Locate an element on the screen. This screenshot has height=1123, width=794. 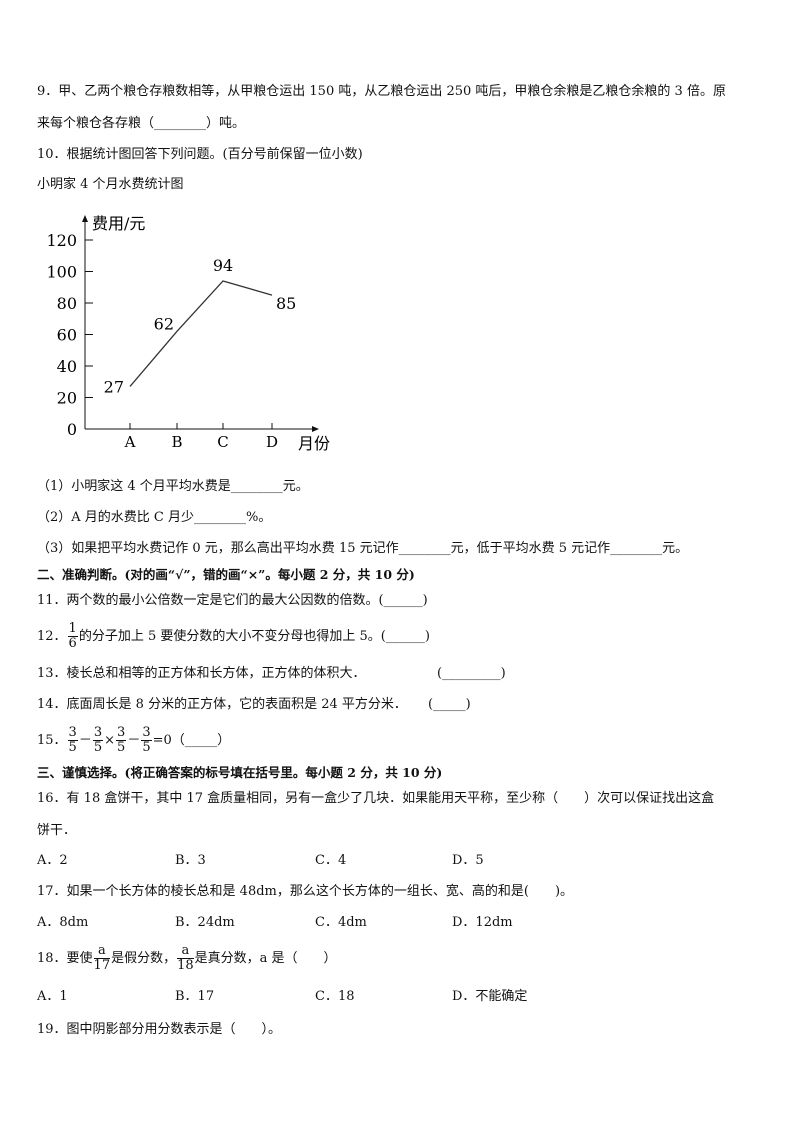
q18-tail: 是真分数，a 是（ ） is located at coordinates (265, 958).